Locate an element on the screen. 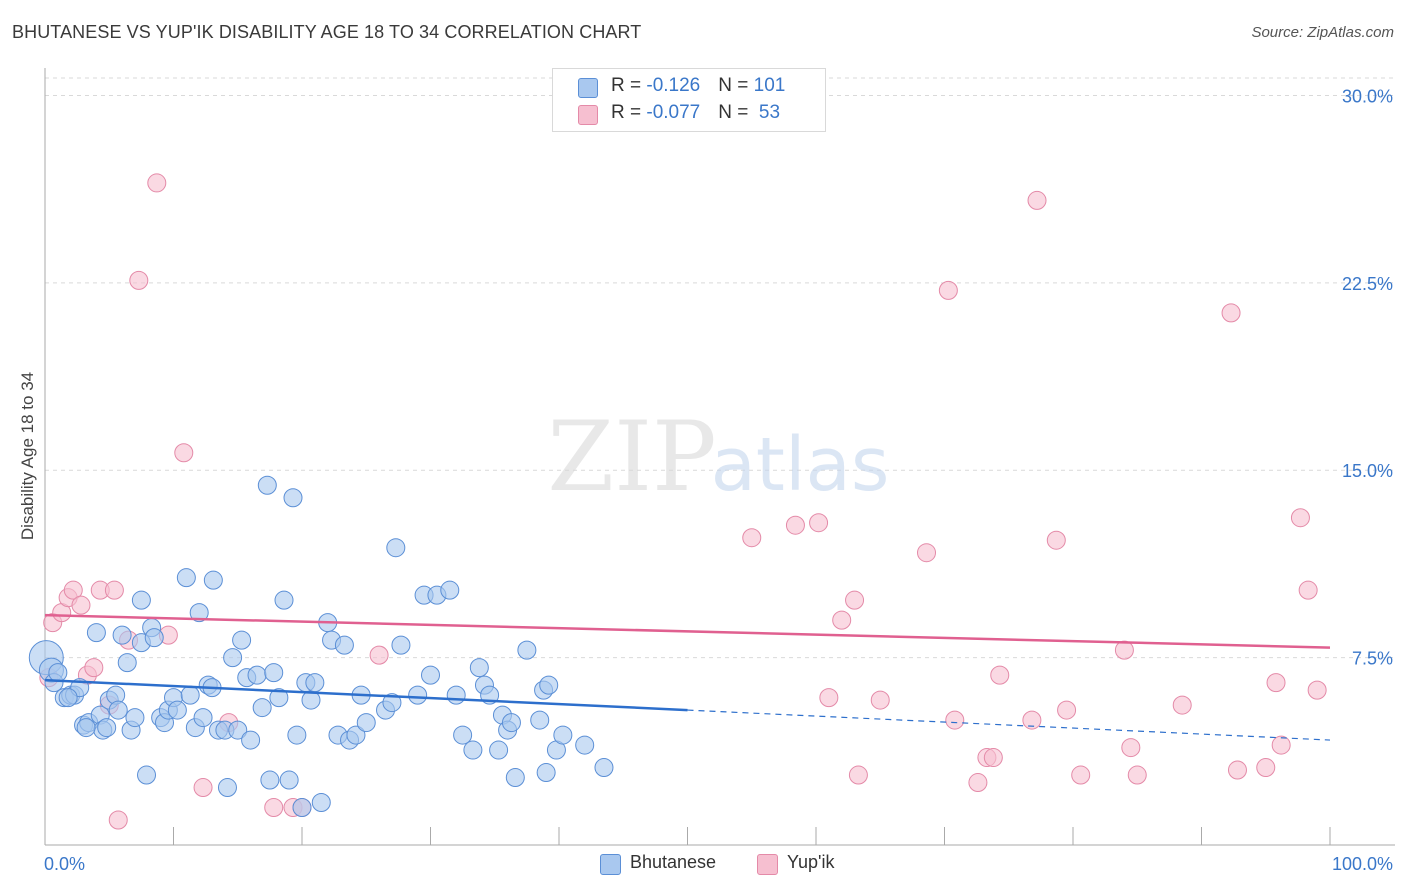 This screenshot has height=892, width=1406. x-tick-label: 100.0% is located at coordinates (1362, 864).